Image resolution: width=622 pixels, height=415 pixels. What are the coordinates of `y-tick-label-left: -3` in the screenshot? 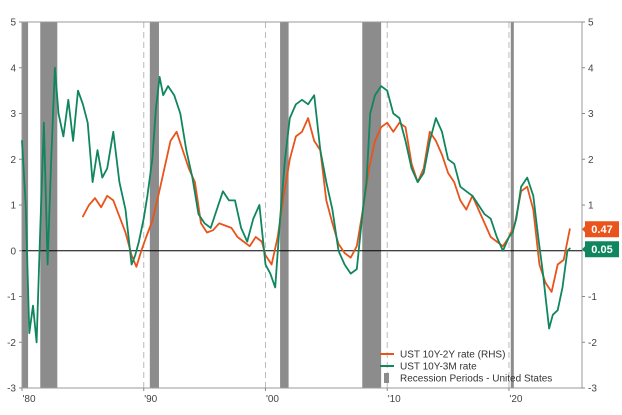 It's located at (11, 389).